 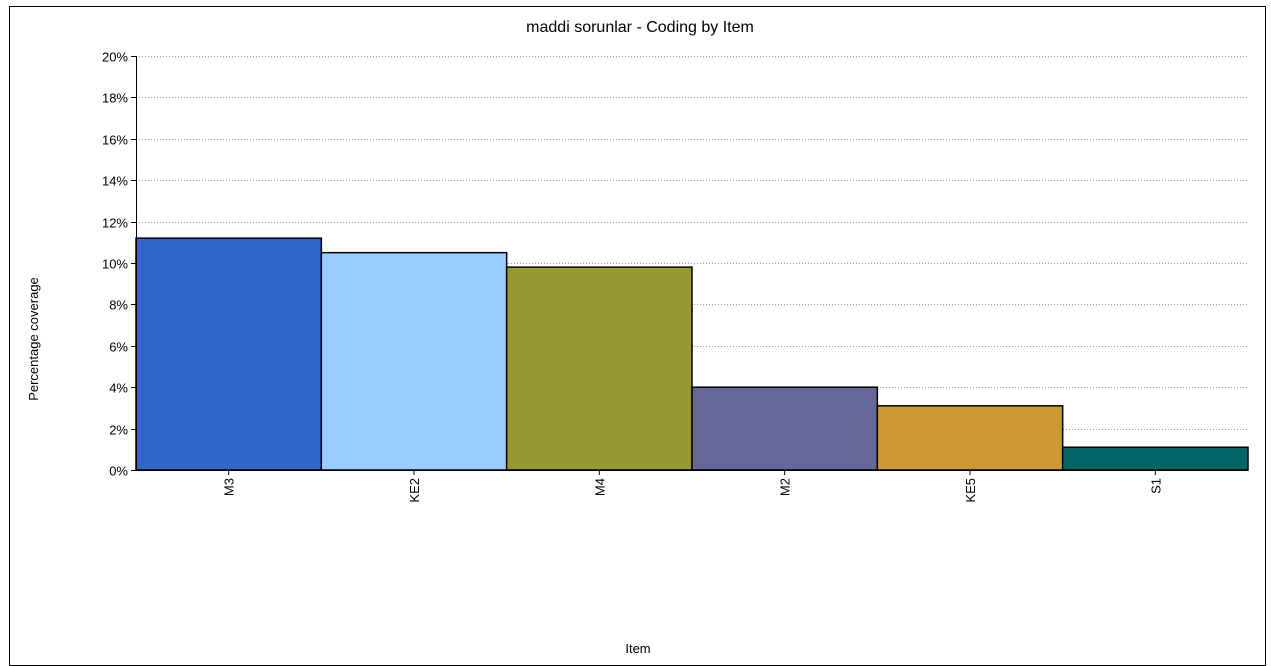 I want to click on y-axis-label: Percentage coverage, so click(x=33, y=339).